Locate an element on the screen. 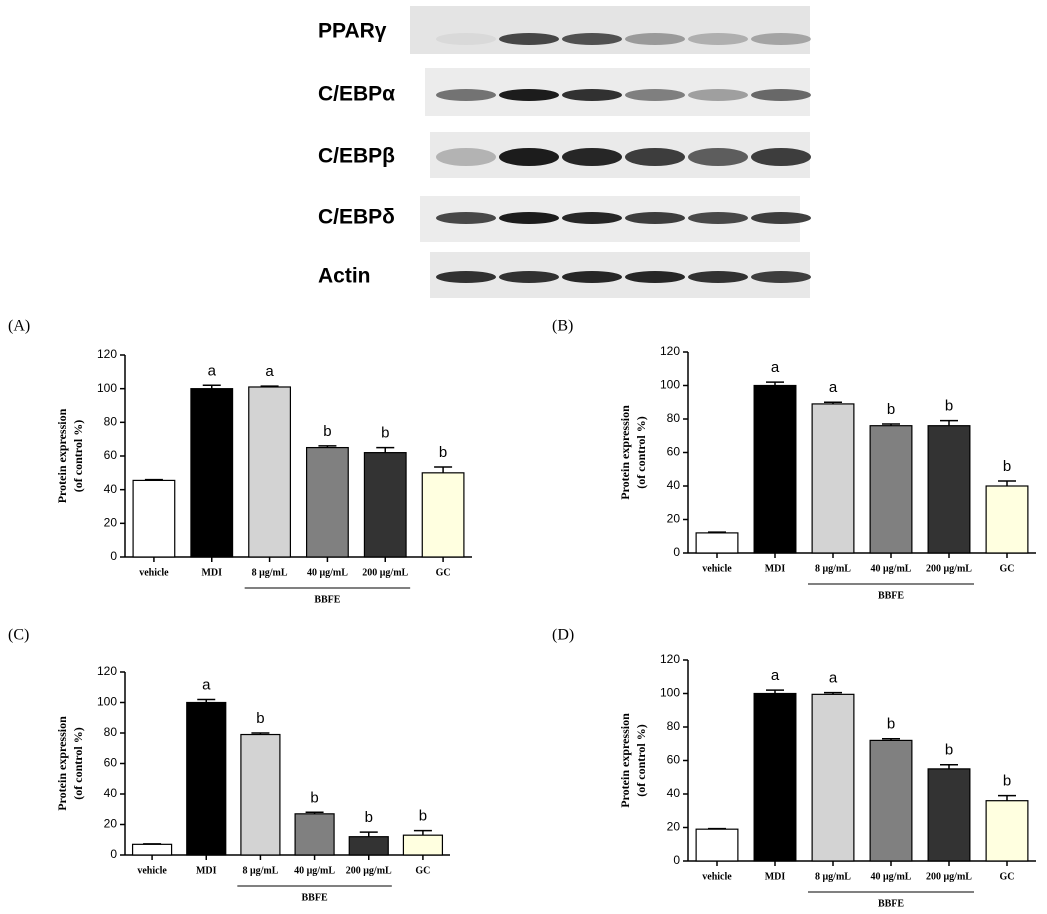 The image size is (1047, 914). blot-label: C/EBPβ is located at coordinates (356, 156).